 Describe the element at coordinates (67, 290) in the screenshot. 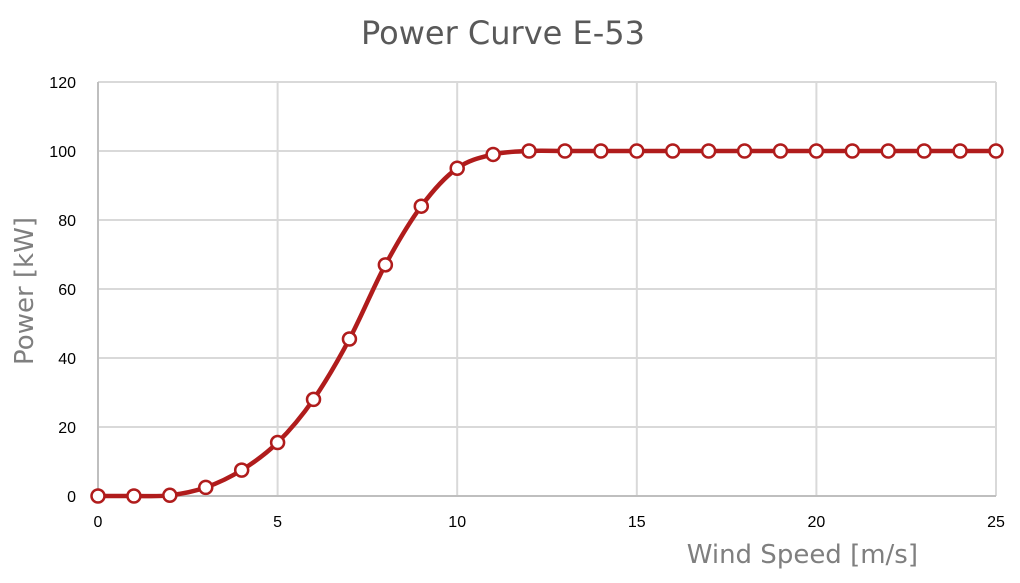

I see `y-tick-label: 60` at that location.